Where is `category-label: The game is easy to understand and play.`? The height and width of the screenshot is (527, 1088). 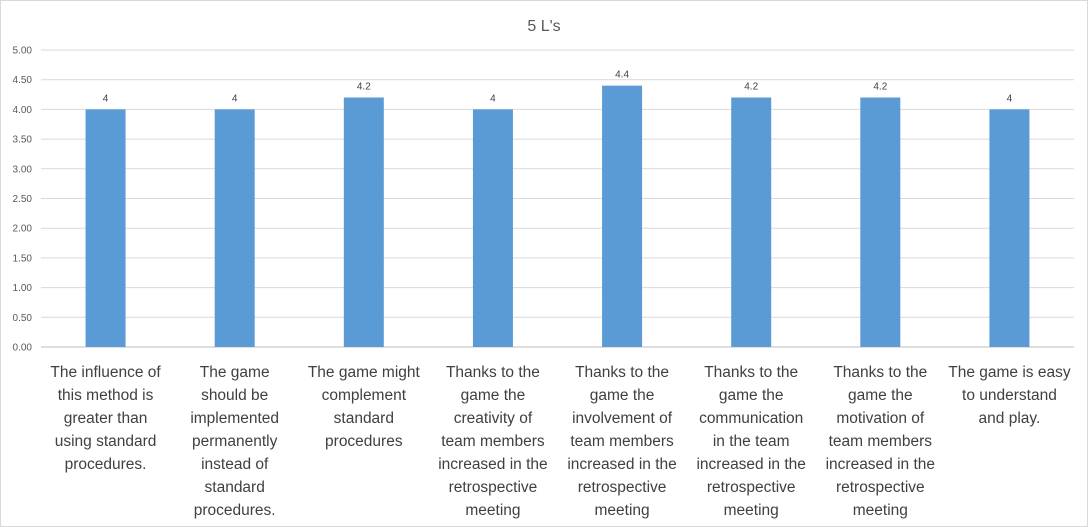 category-label: The game is easy to understand and play. is located at coordinates (1009, 395).